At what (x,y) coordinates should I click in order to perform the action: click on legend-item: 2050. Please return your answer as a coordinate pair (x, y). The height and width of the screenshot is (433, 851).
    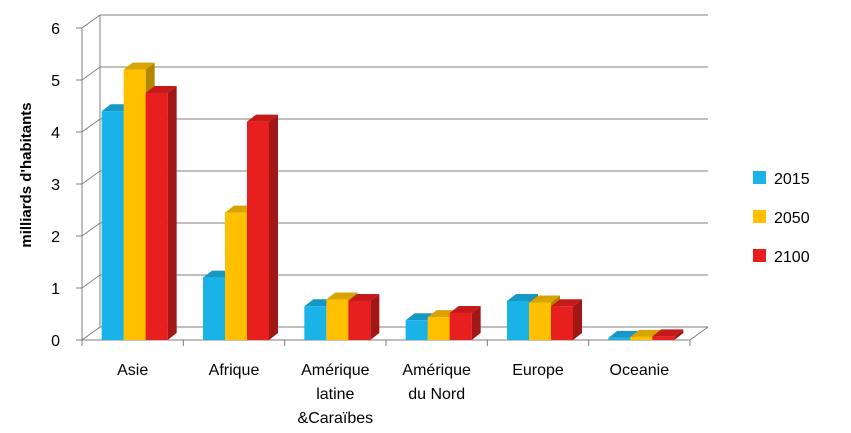
    Looking at the image, I should click on (781, 218).